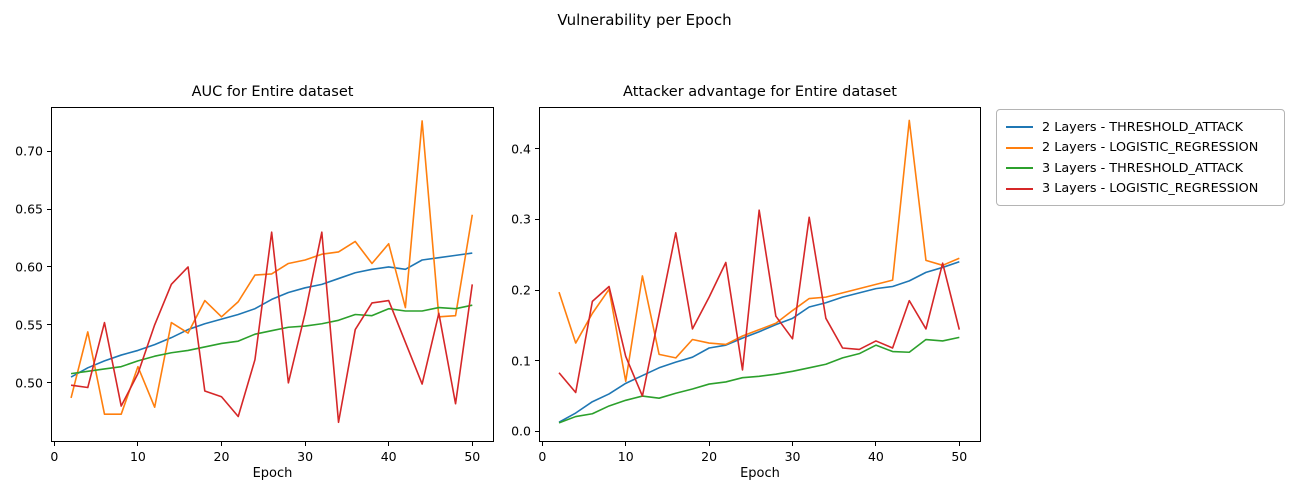  I want to click on auc-xaxis-label: Epoch, so click(272, 473).